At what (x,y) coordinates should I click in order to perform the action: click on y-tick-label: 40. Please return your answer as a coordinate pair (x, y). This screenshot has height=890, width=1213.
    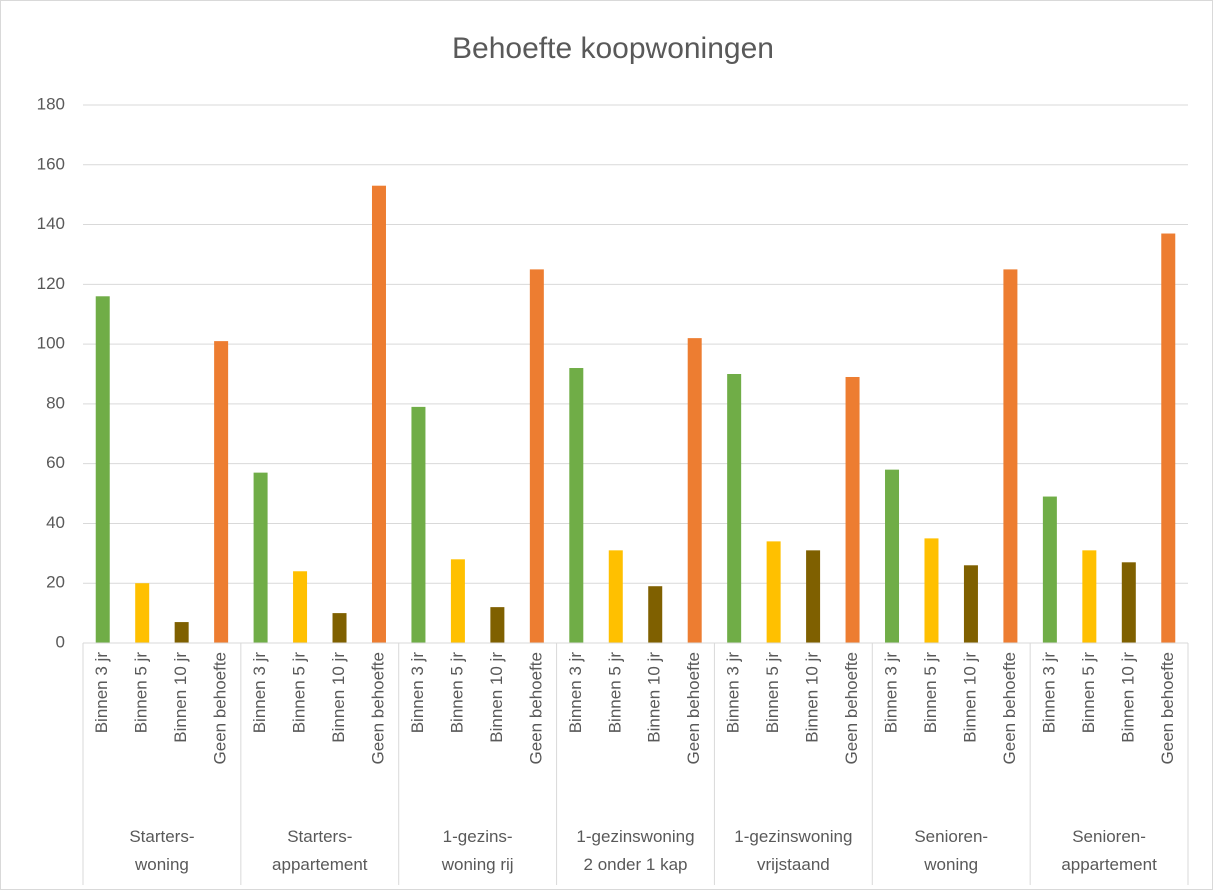
    Looking at the image, I should click on (55, 522).